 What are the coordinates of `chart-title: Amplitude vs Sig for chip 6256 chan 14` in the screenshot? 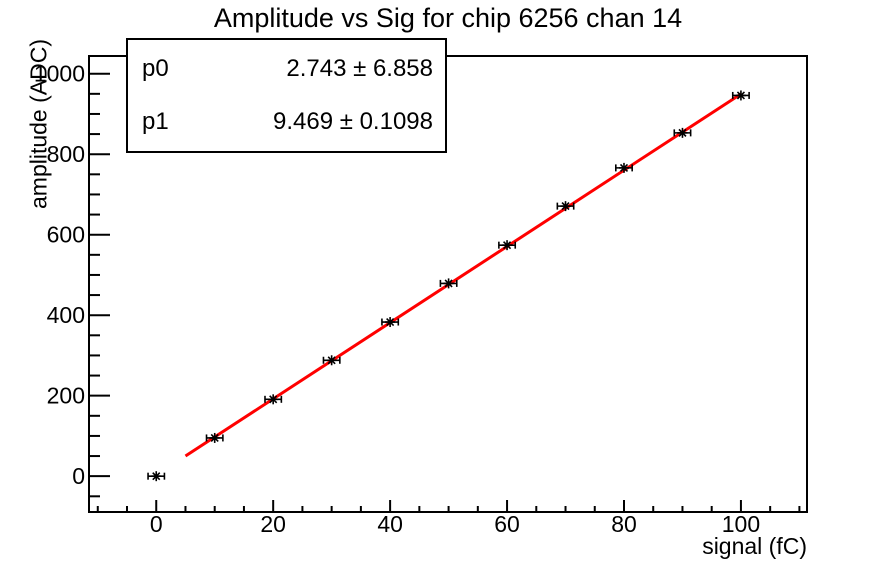 It's located at (448, 18).